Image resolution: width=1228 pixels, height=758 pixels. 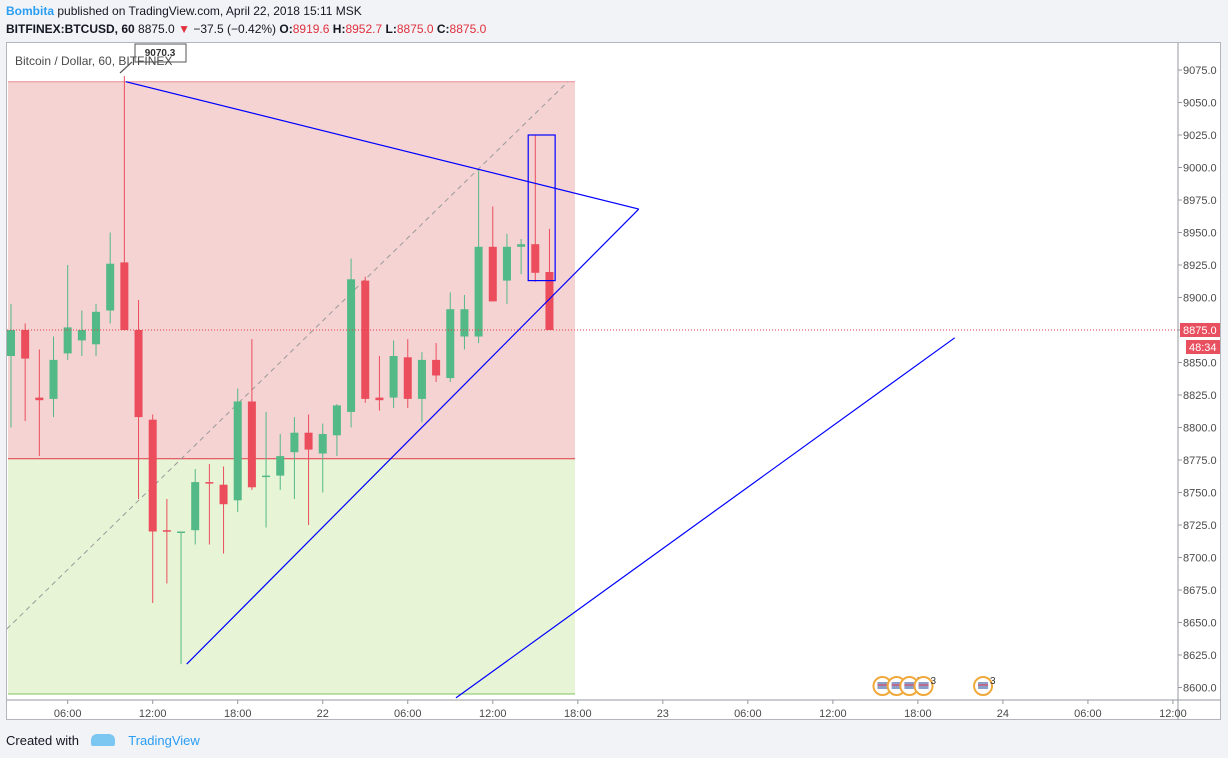 What do you see at coordinates (1200, 526) in the screenshot?
I see `price-tick-label: 8725.0` at bounding box center [1200, 526].